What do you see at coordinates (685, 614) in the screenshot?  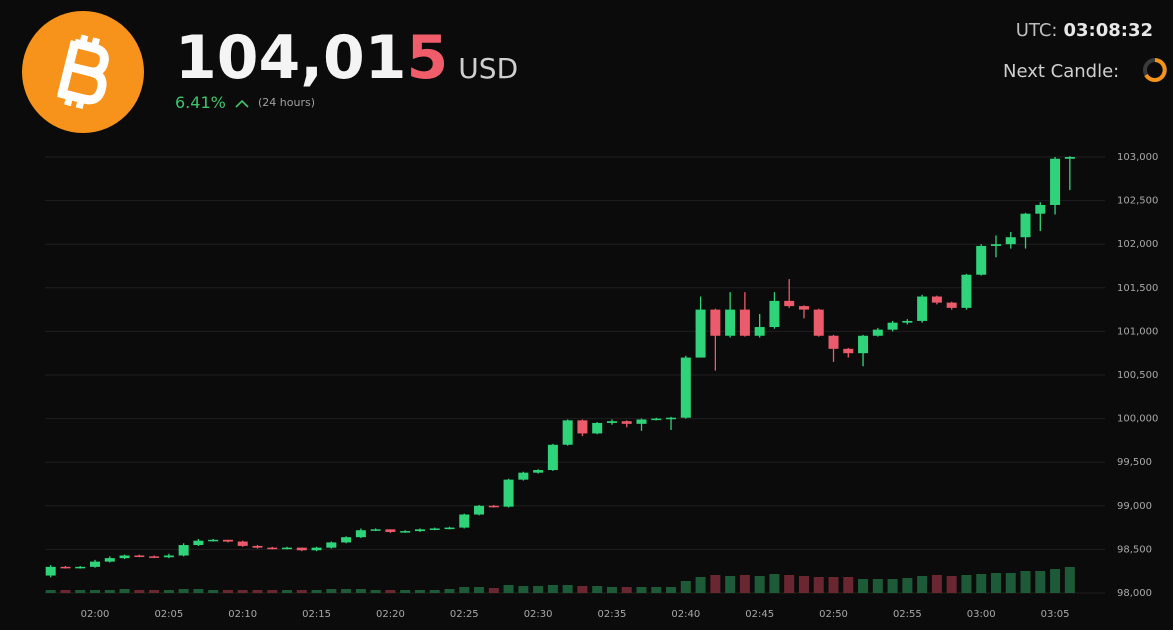 I see `x-tick-label: 02:40` at bounding box center [685, 614].